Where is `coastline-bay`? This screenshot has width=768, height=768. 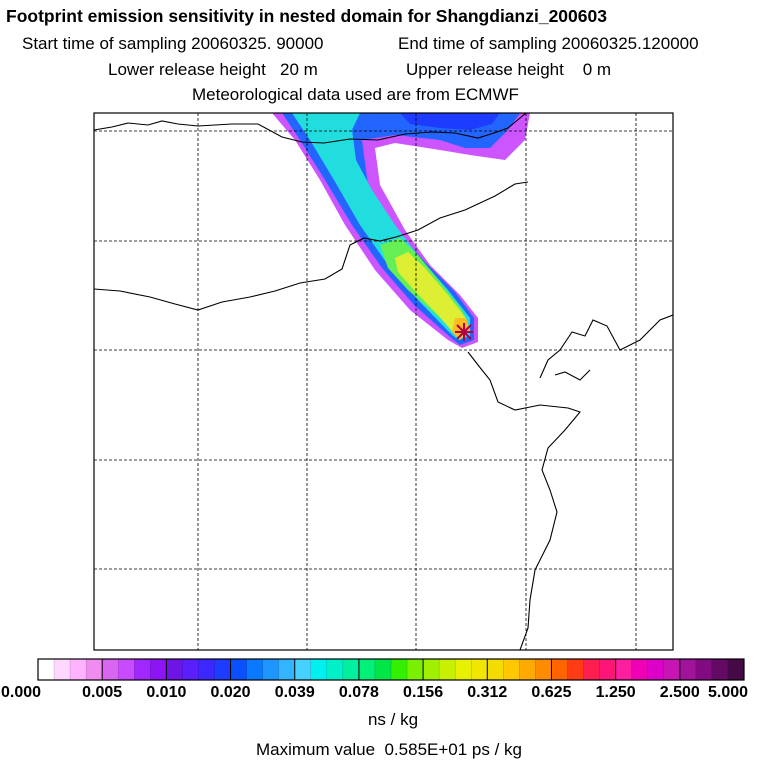
coastline-bay is located at coordinates (606, 346).